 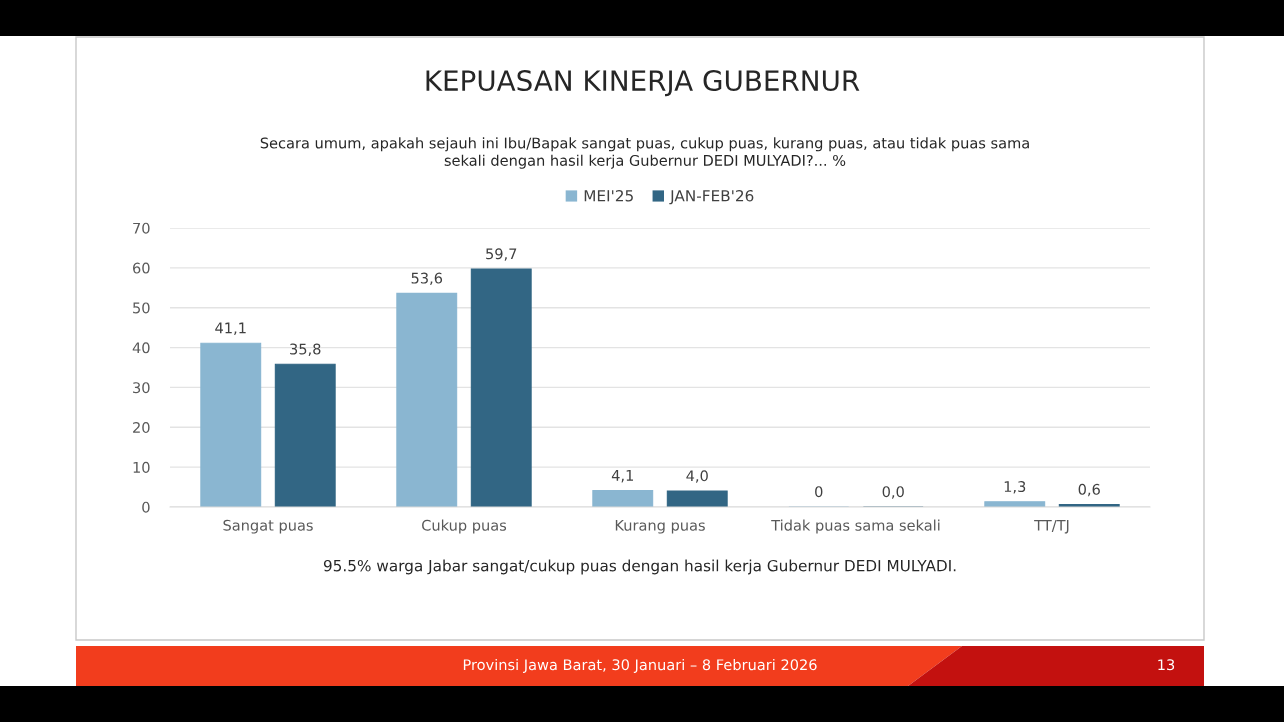 I want to click on y-tick-label: 50, so click(x=141, y=308).